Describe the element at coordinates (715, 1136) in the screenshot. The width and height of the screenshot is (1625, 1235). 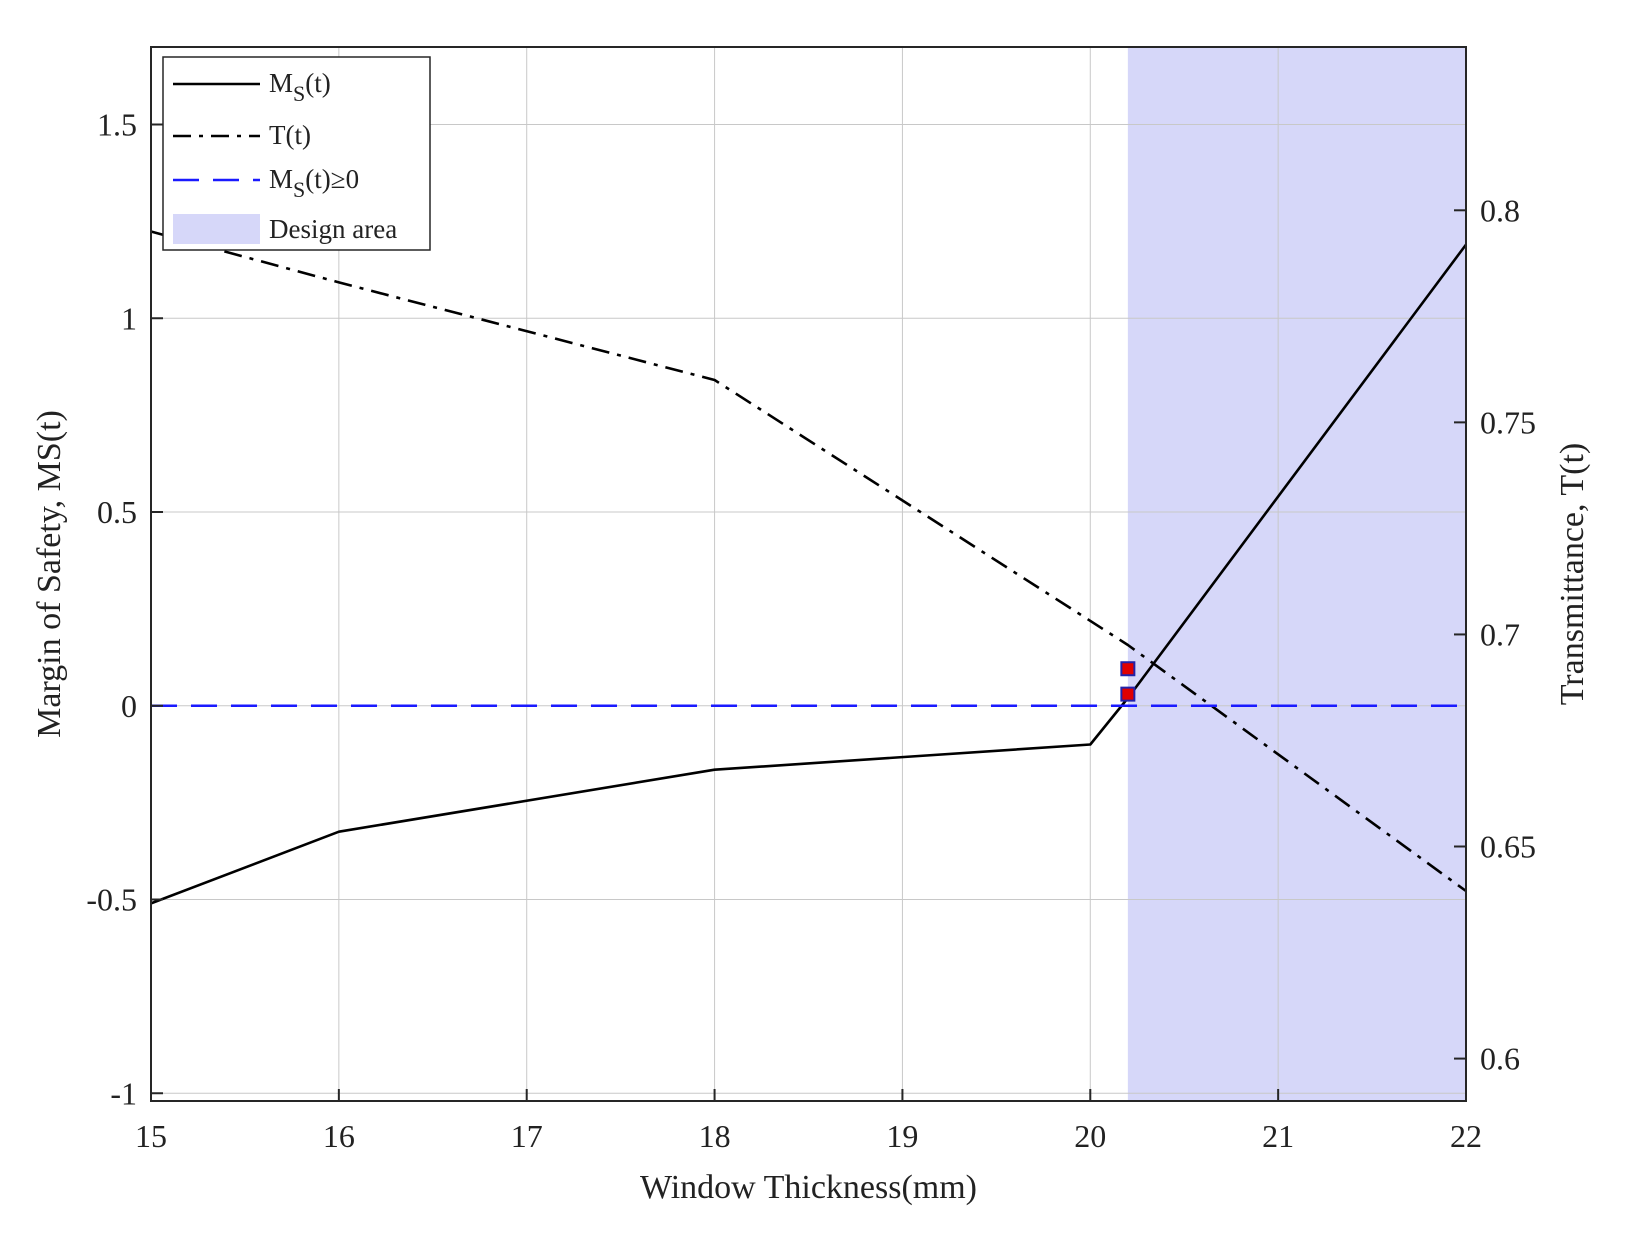
I see `x-tick-label: 18` at that location.